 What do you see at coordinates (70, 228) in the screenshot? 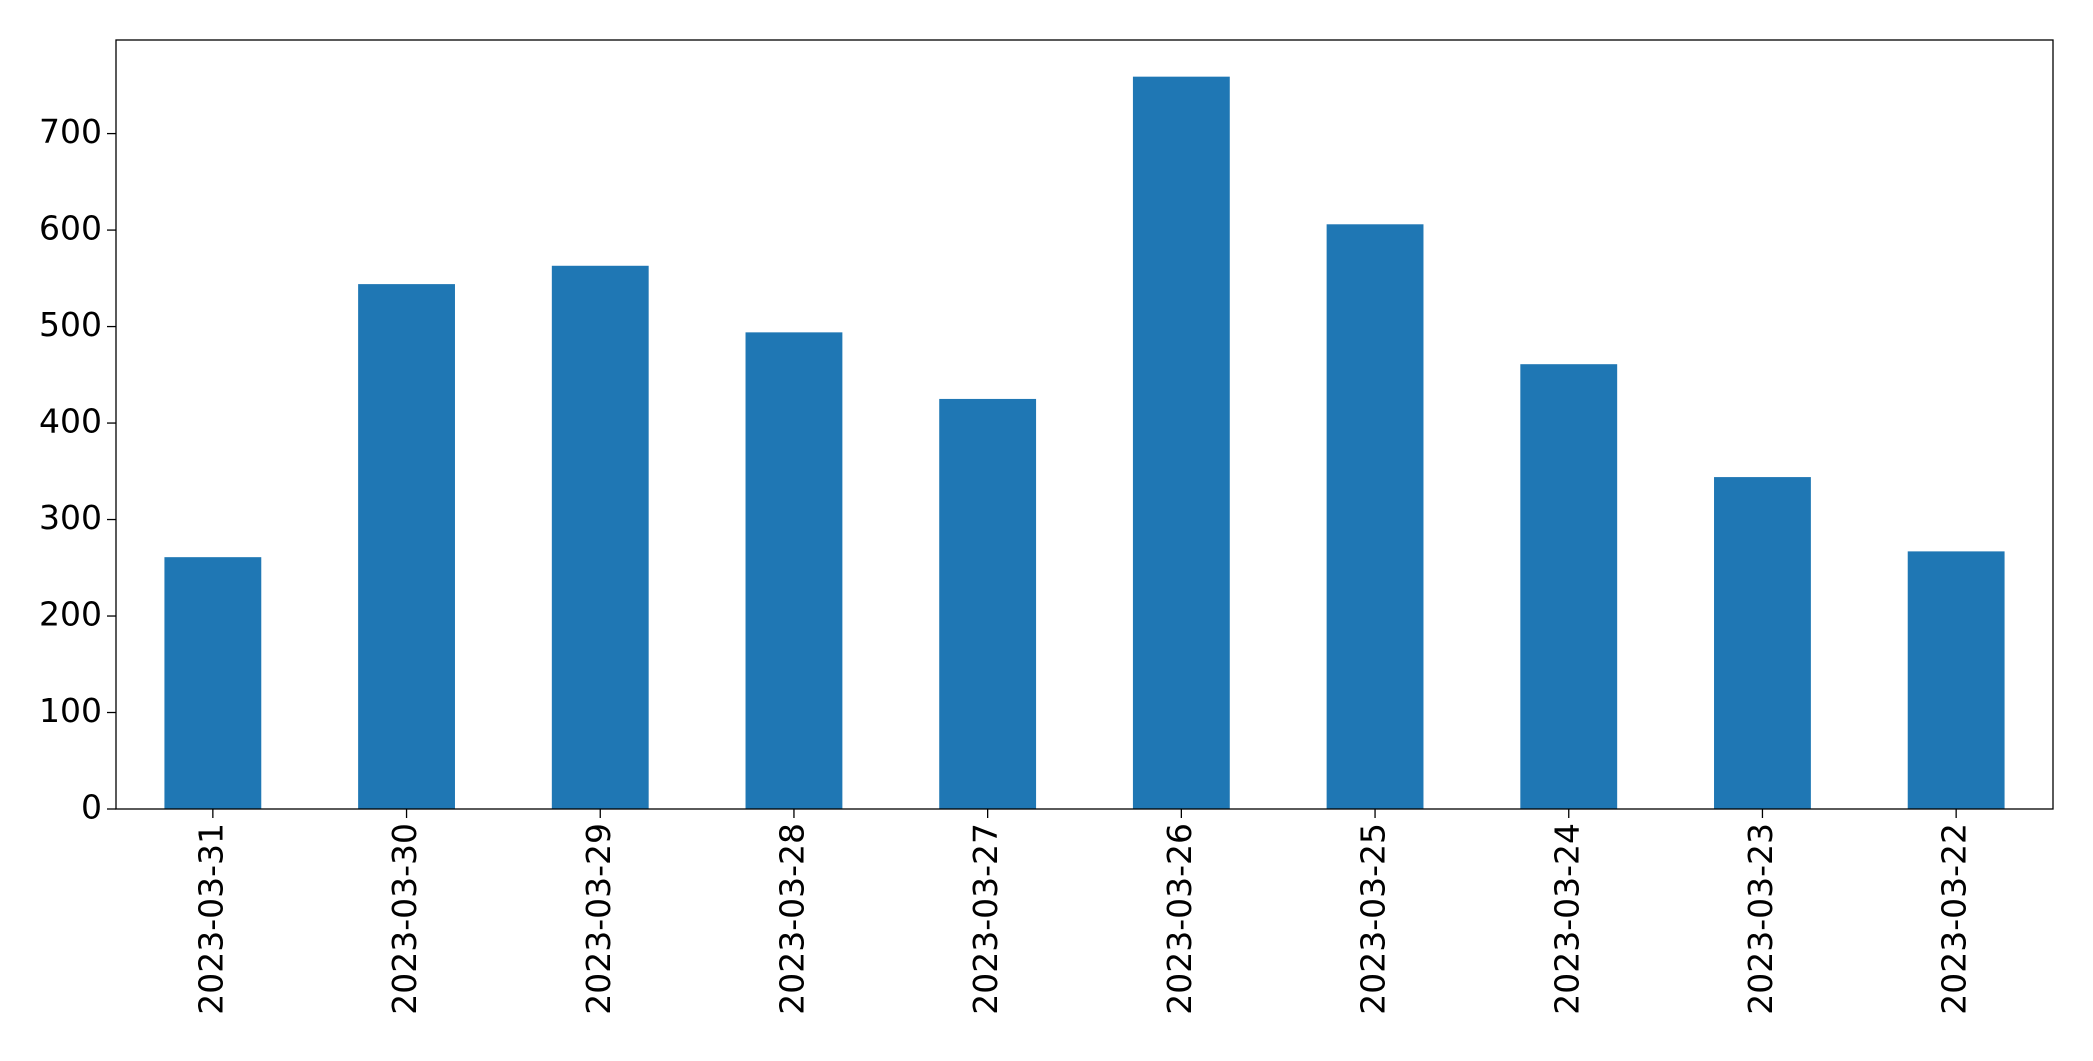
I see `y-tick-label: 600` at bounding box center [70, 228].